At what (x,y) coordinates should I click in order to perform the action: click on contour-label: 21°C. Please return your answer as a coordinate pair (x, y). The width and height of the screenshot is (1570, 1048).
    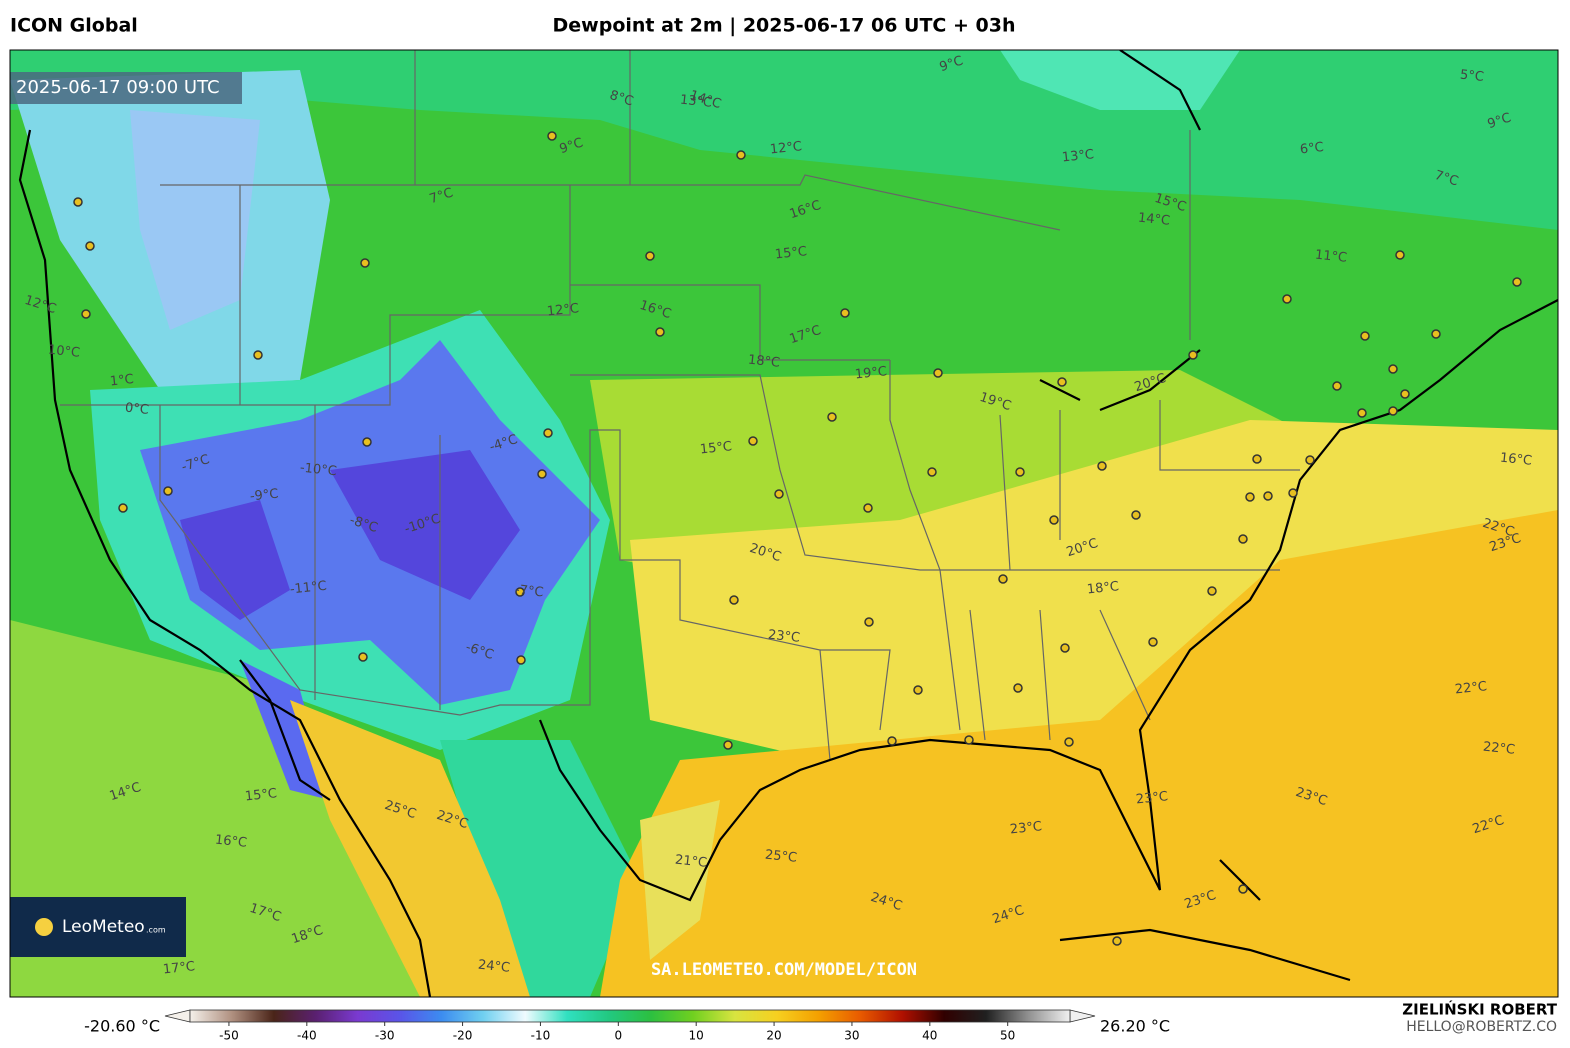
    Looking at the image, I should click on (691, 862).